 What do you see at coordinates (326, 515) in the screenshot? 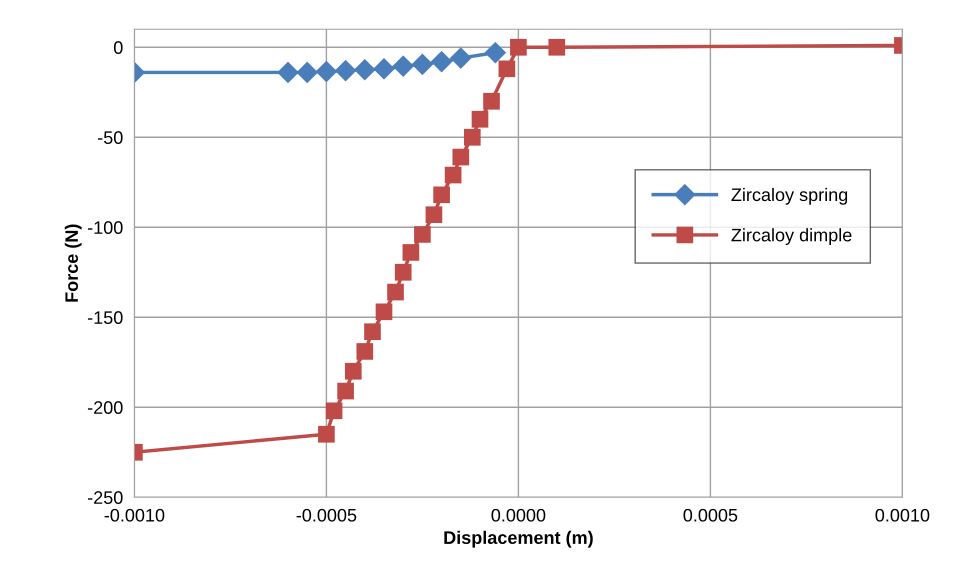
I see `x-tick-label: -0.0005` at bounding box center [326, 515].